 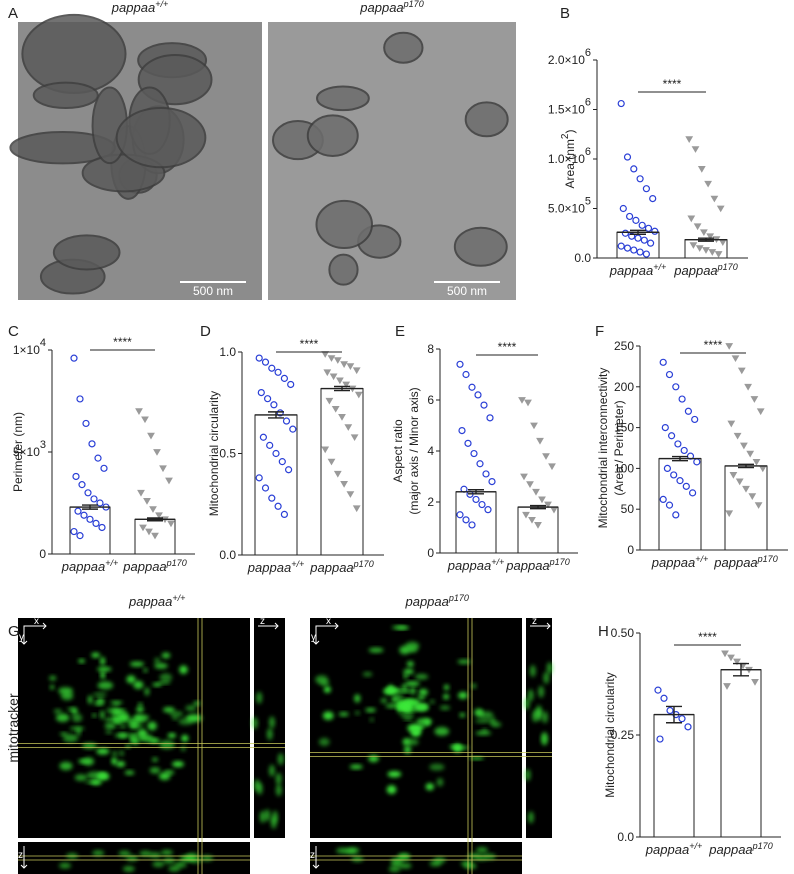 What do you see at coordinates (227, 352) in the screenshot?
I see `y-tick-text: 1.0` at bounding box center [227, 352].